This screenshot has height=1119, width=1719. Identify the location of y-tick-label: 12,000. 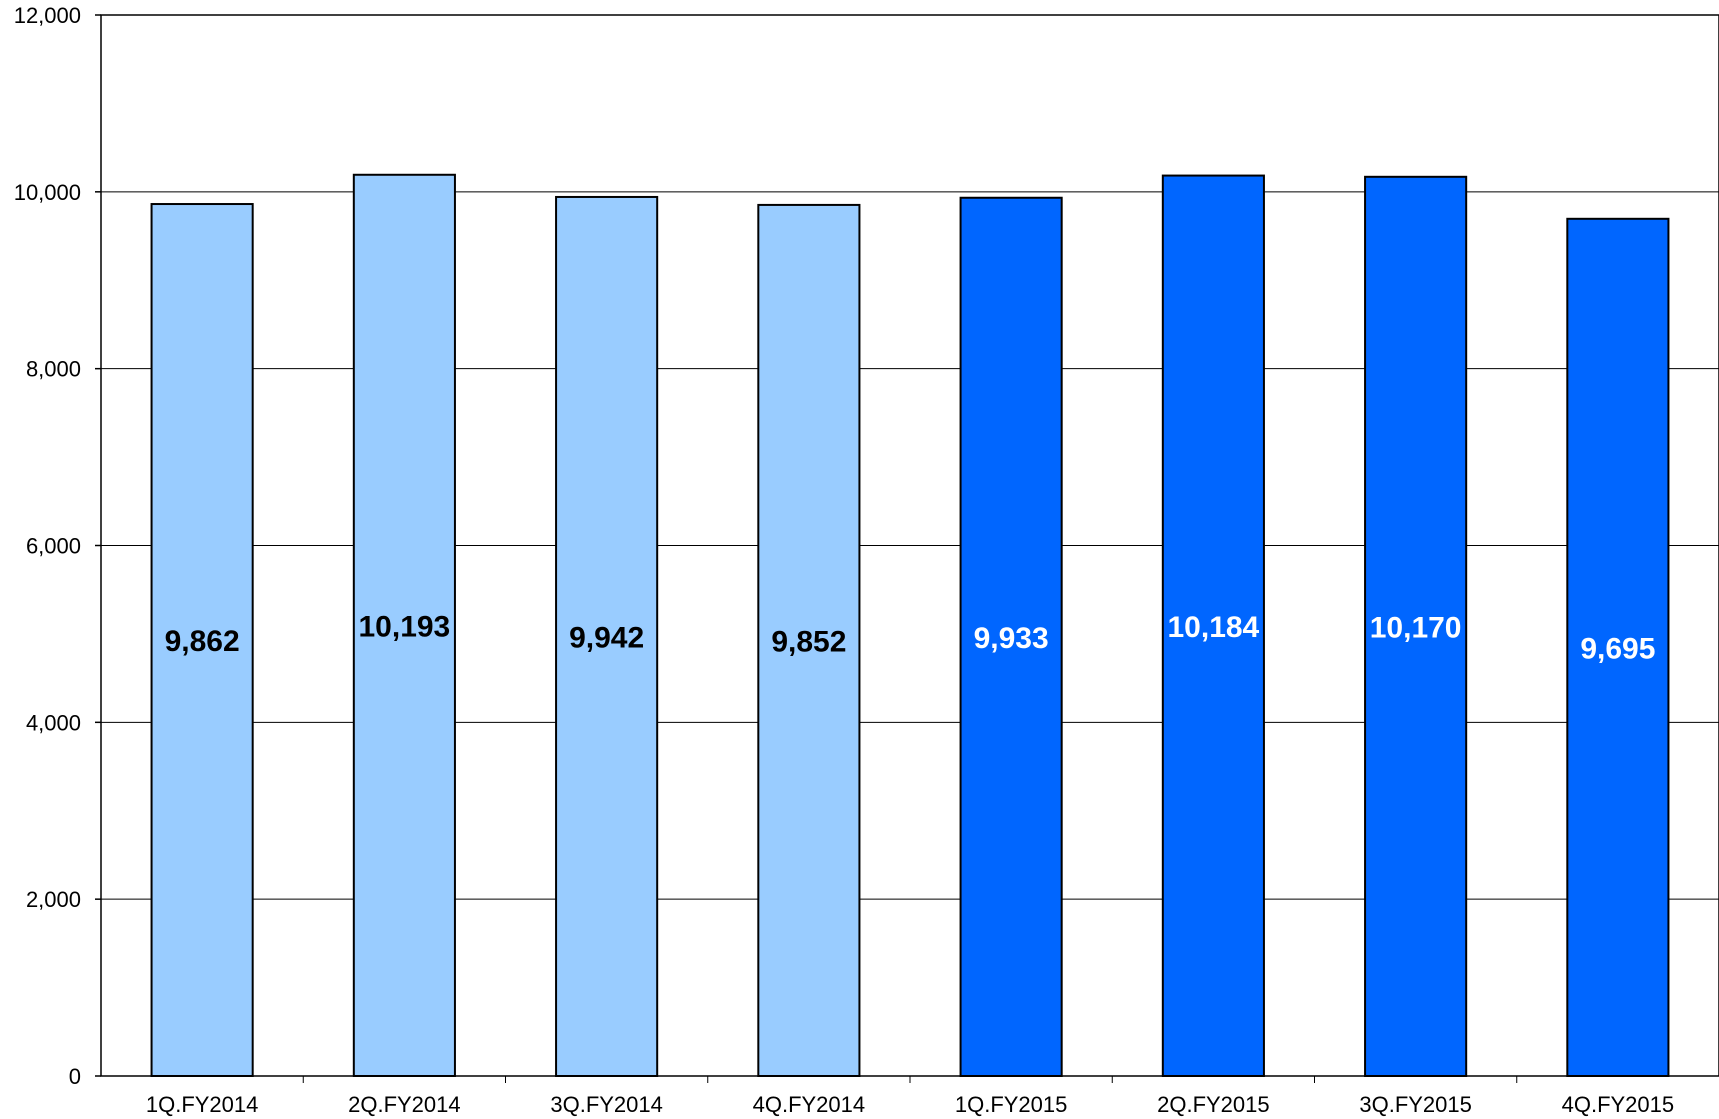
(47, 15).